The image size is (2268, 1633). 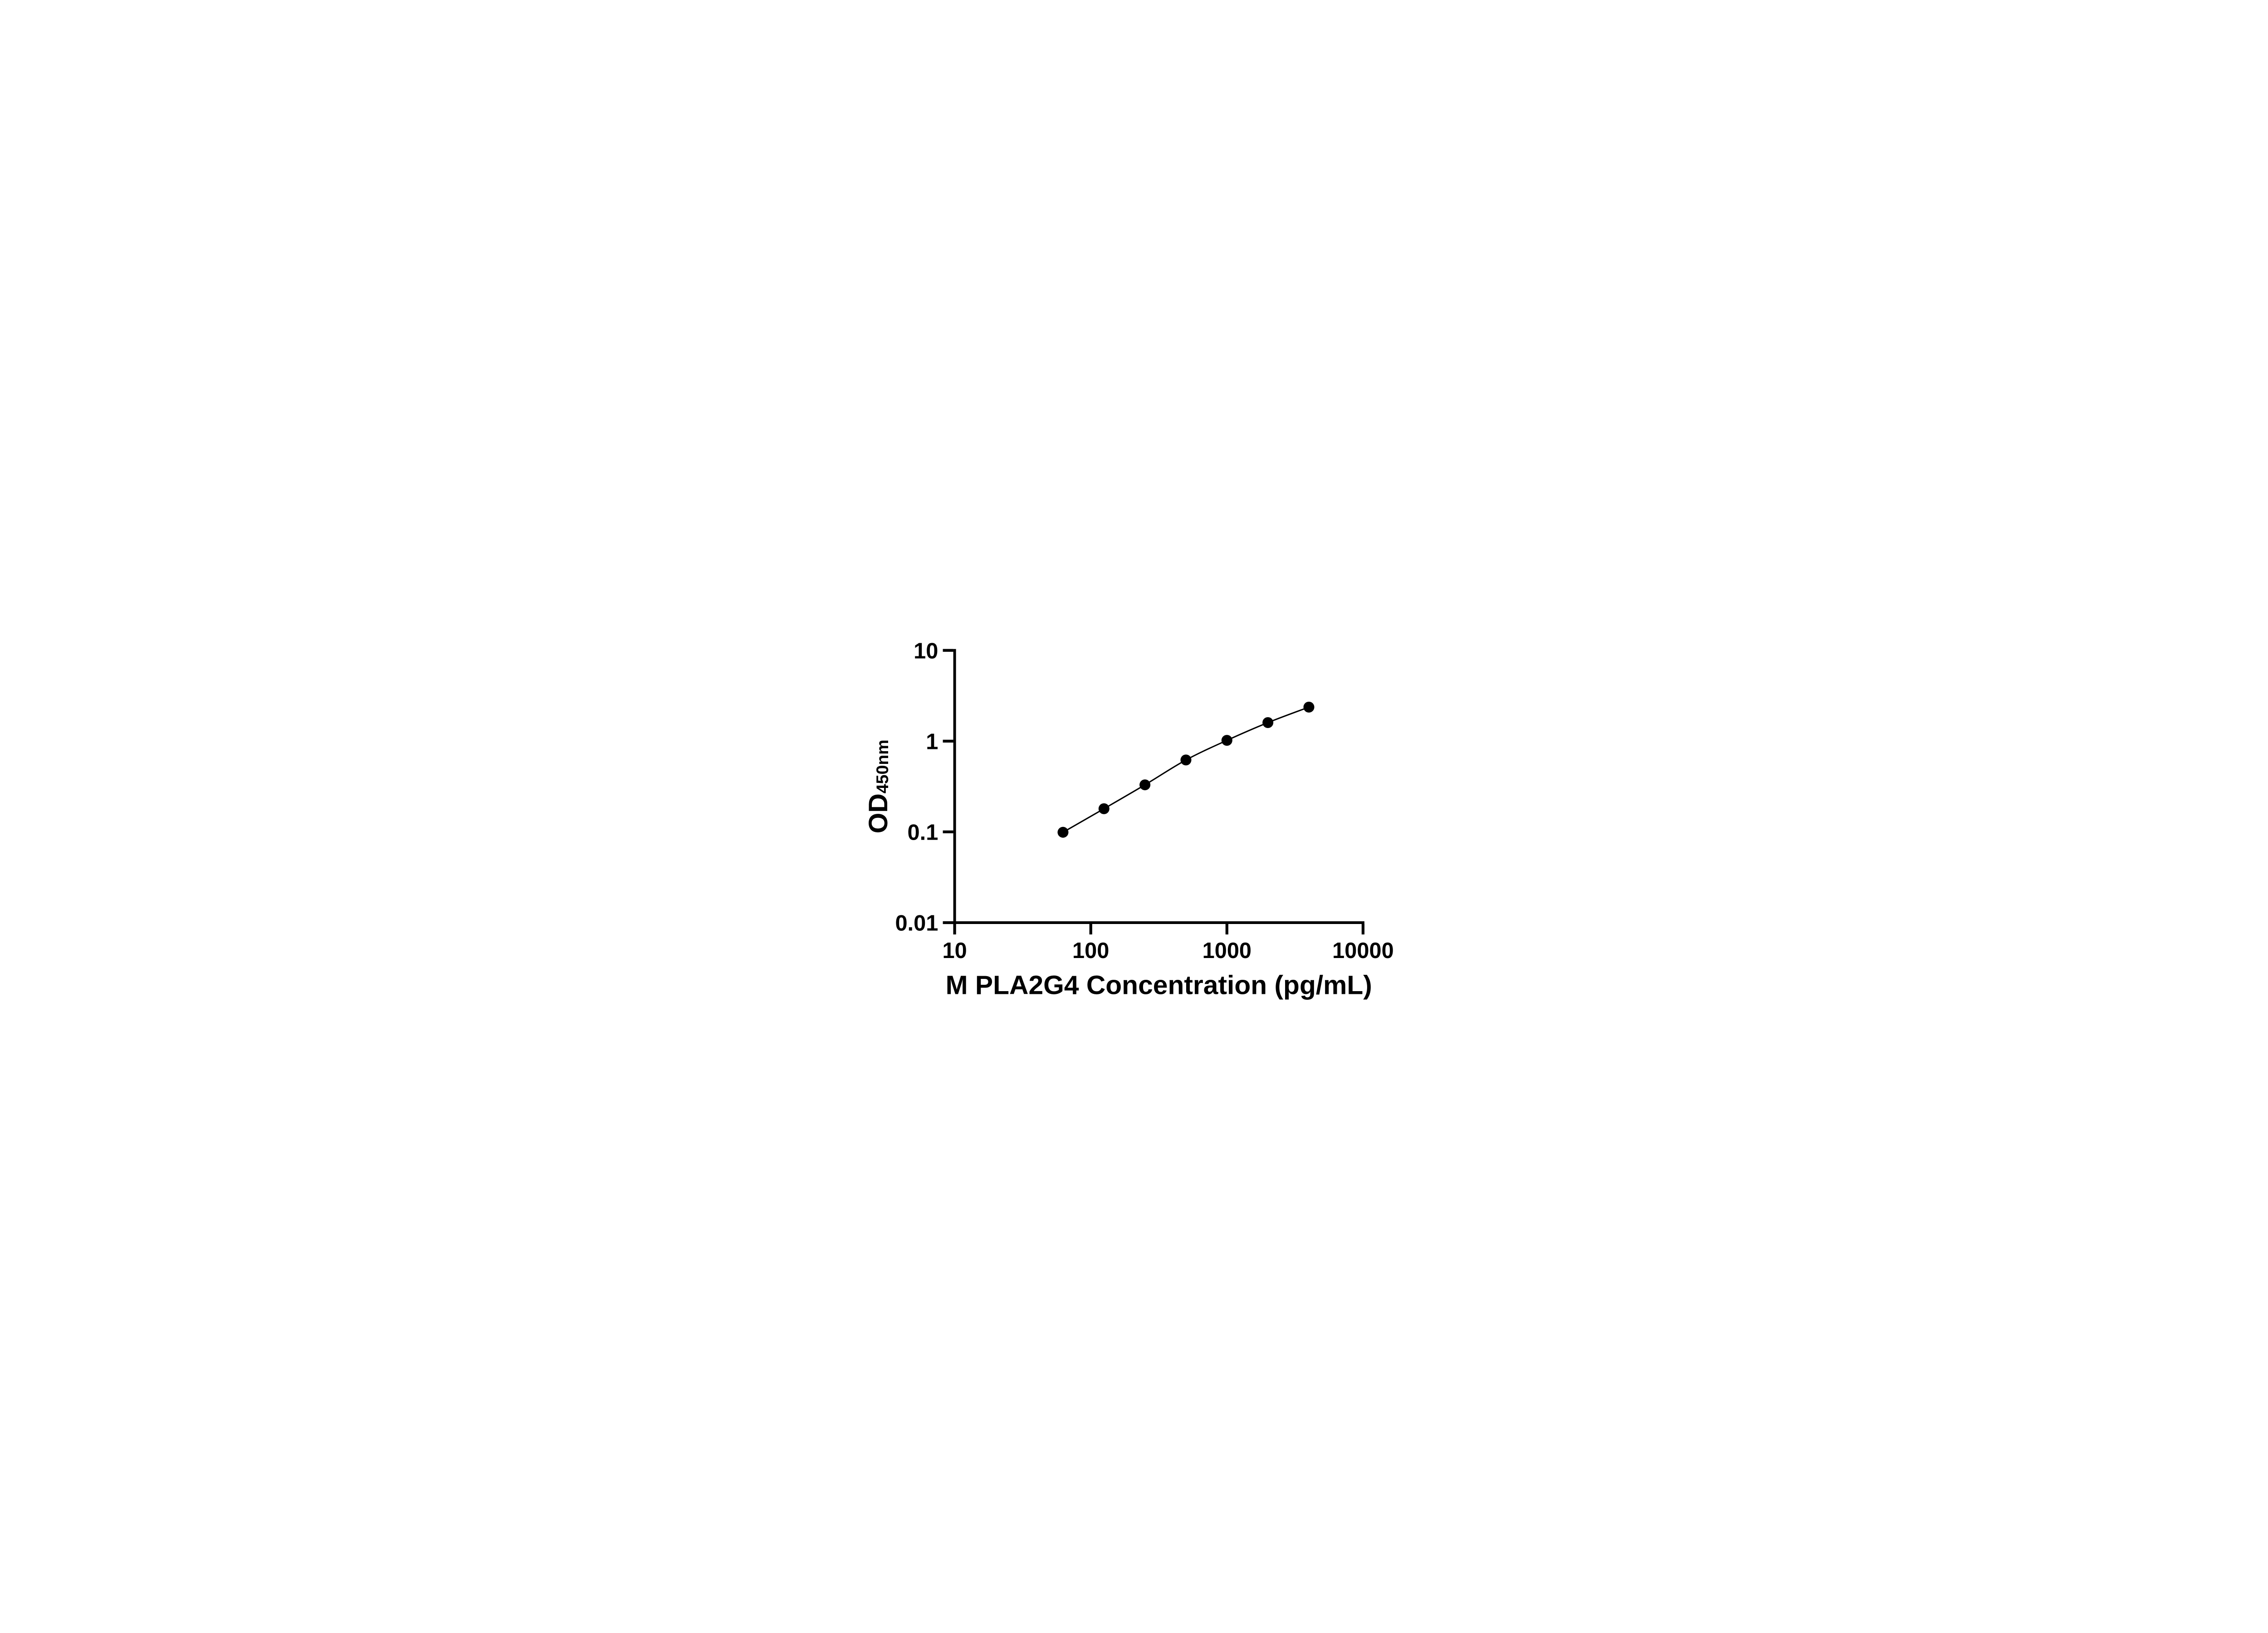 I want to click on plot-layer: 0.01 0.1 1 10 10 100 1000 10000, so click(x=1144, y=801).